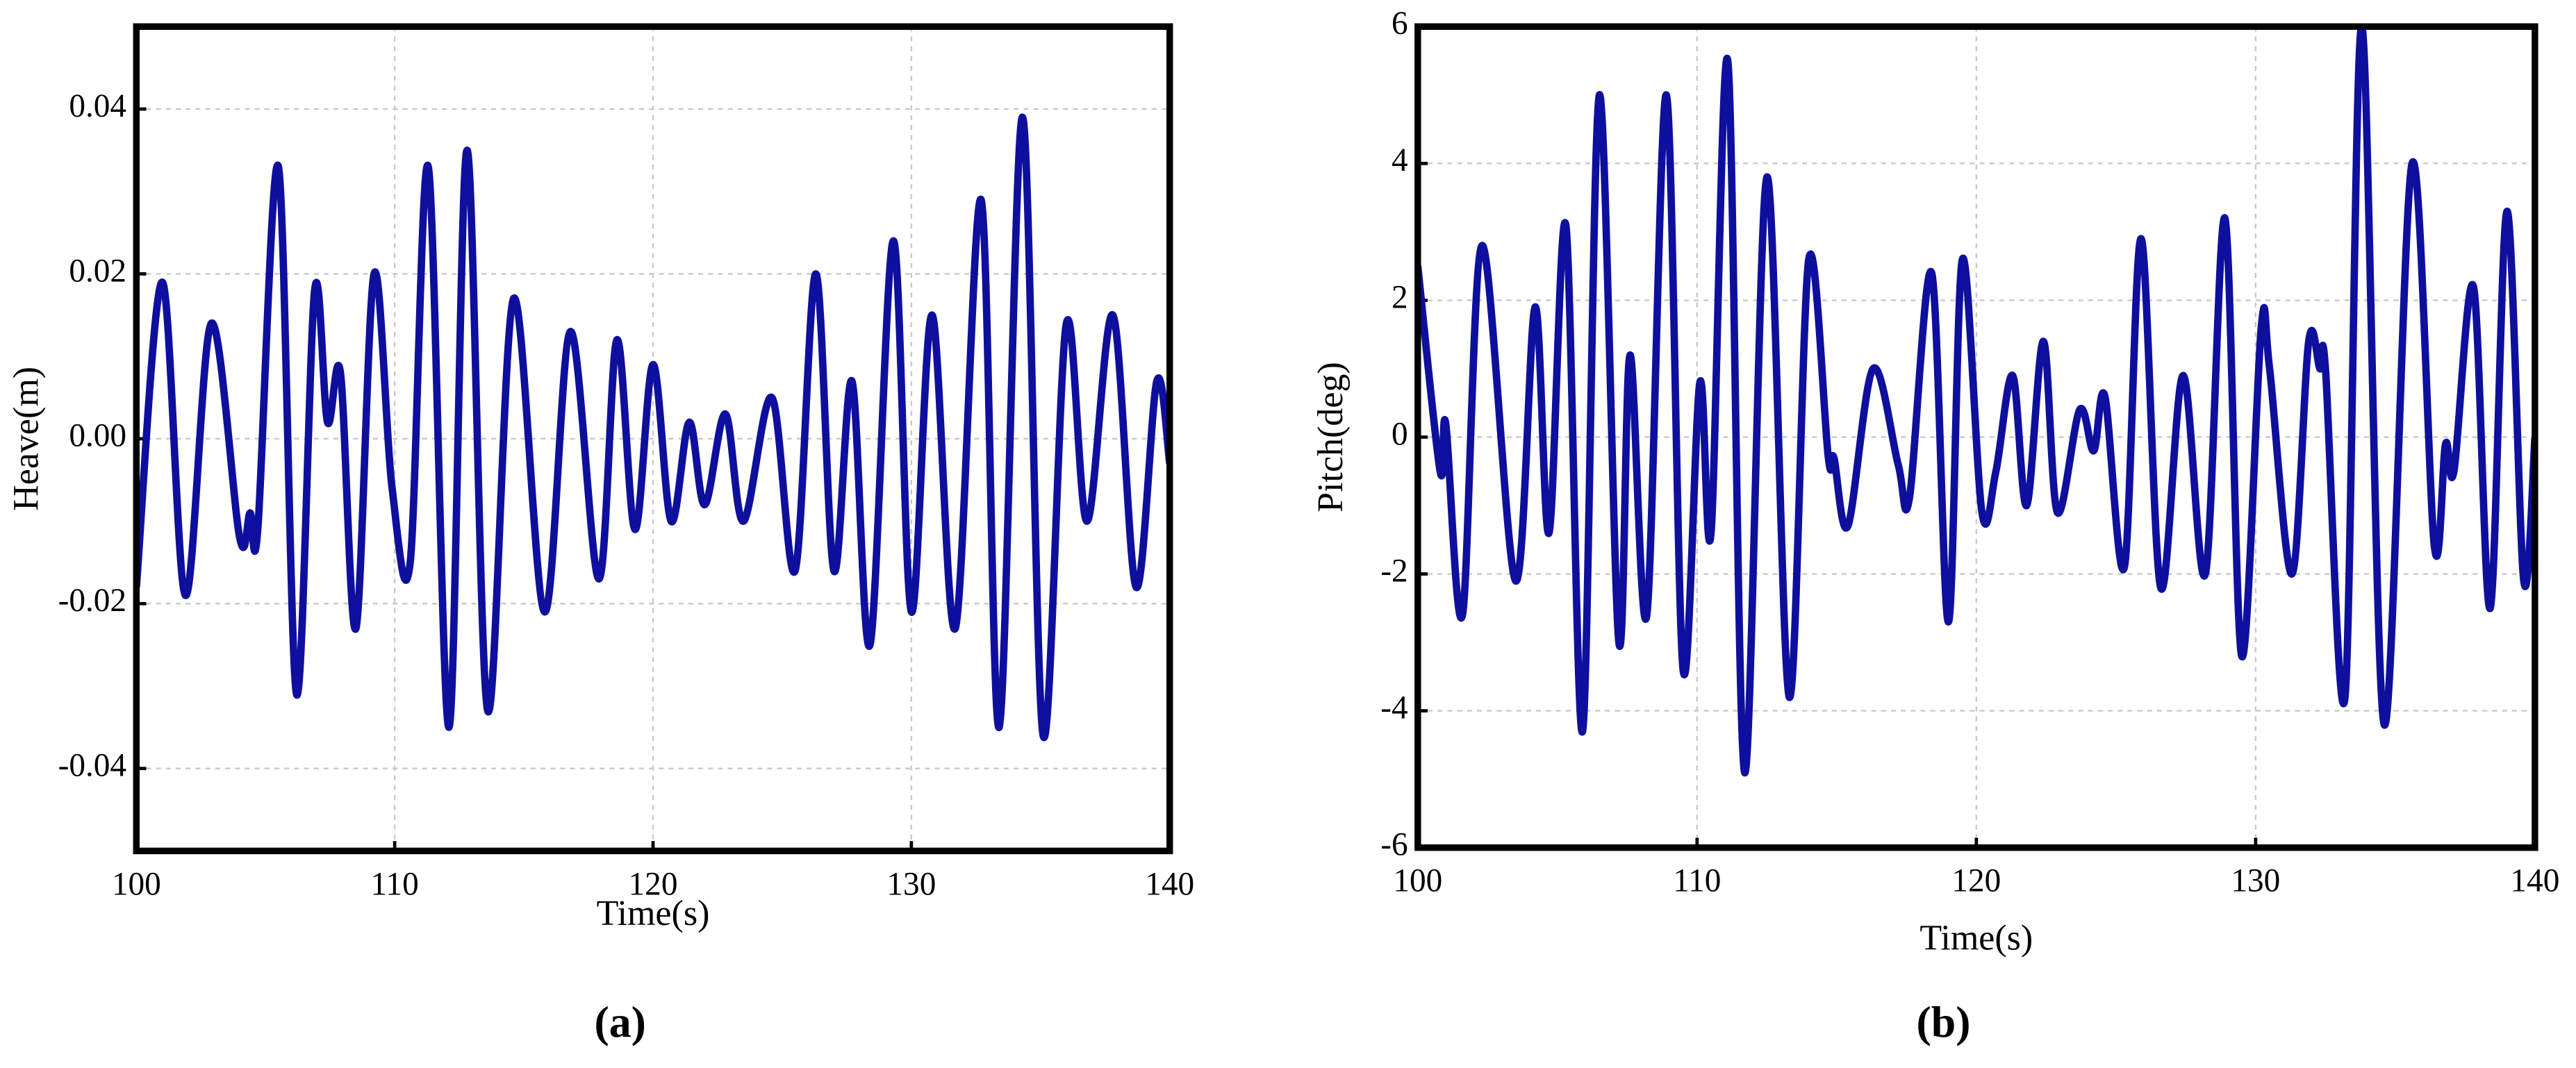 The height and width of the screenshot is (1068, 2576). What do you see at coordinates (1393, 708) in the screenshot?
I see `y-tick-label: -4` at bounding box center [1393, 708].